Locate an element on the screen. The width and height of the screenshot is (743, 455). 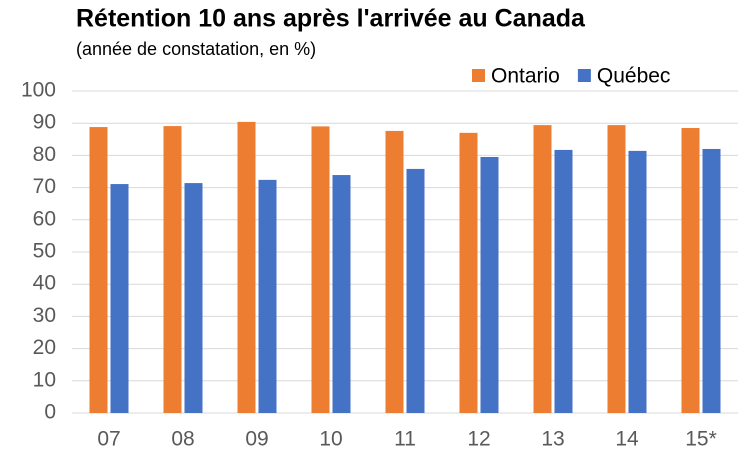
x-tick-label: 09 is located at coordinates (256, 439).